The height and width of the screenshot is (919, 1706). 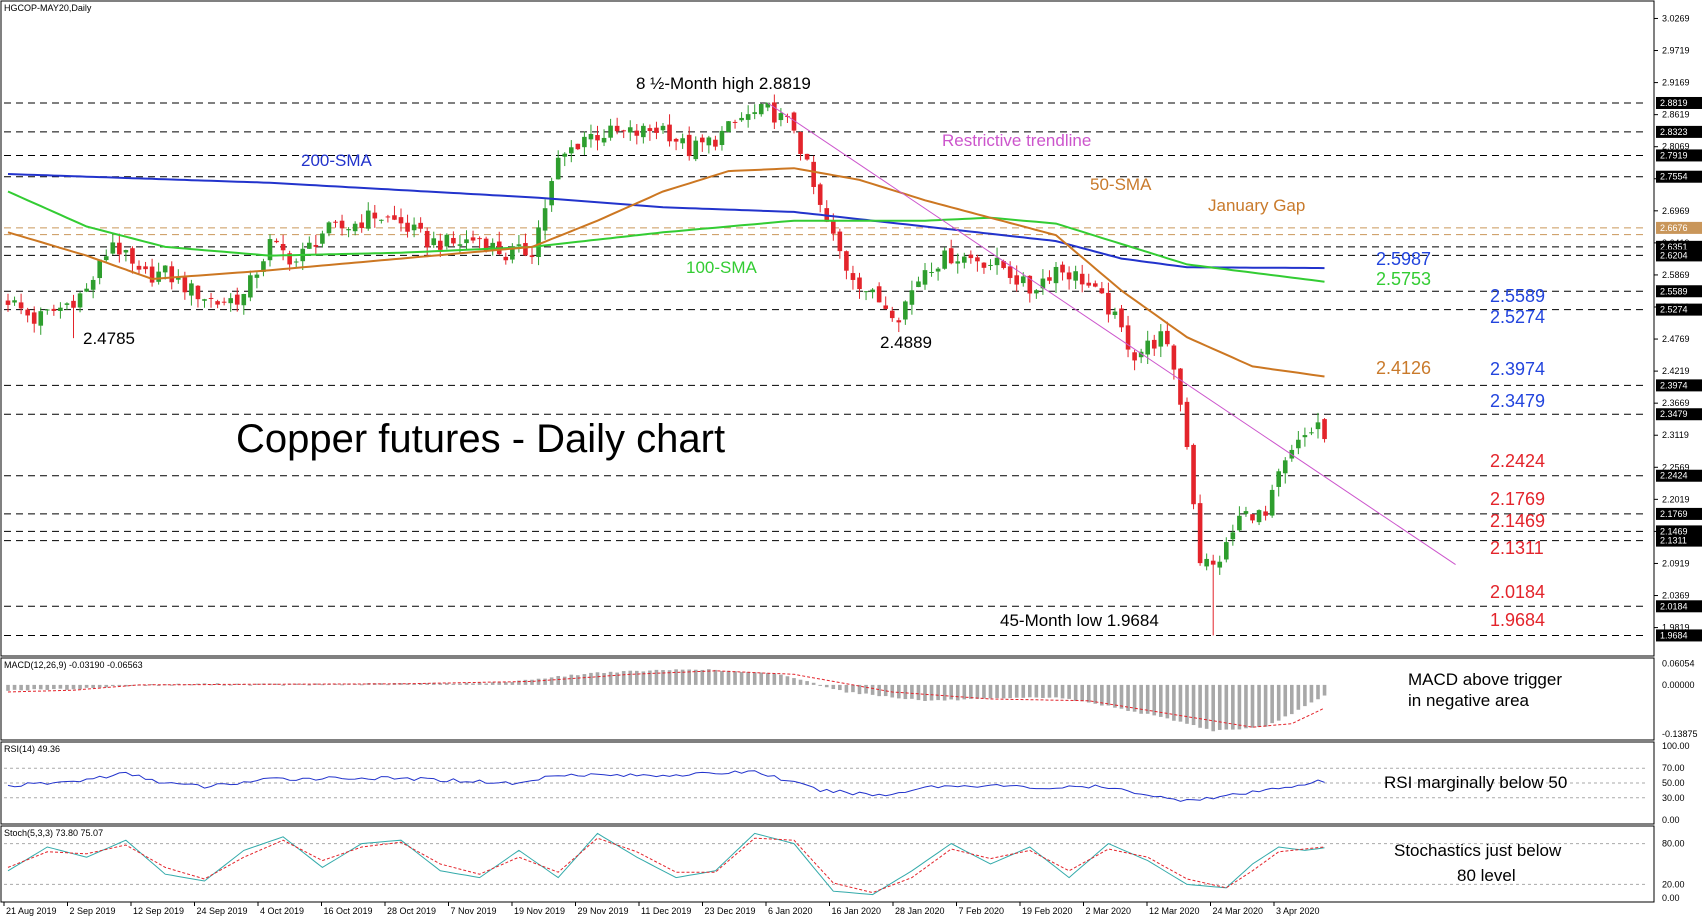 I want to click on price-tick-label-15: 2.2019, so click(x=1676, y=499).